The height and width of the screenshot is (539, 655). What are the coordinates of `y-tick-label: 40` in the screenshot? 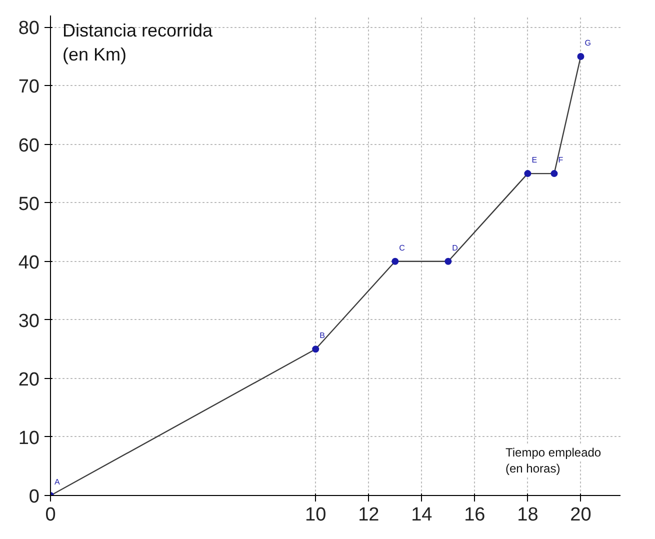 It's located at (29, 263).